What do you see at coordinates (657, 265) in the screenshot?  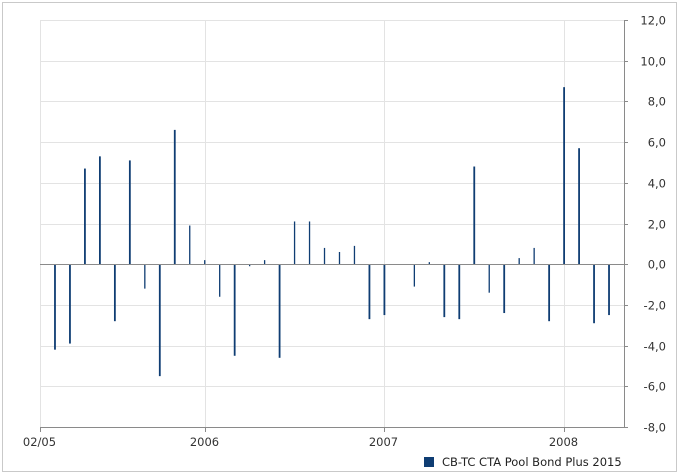 I see `y-tick-label: 0,0` at bounding box center [657, 265].